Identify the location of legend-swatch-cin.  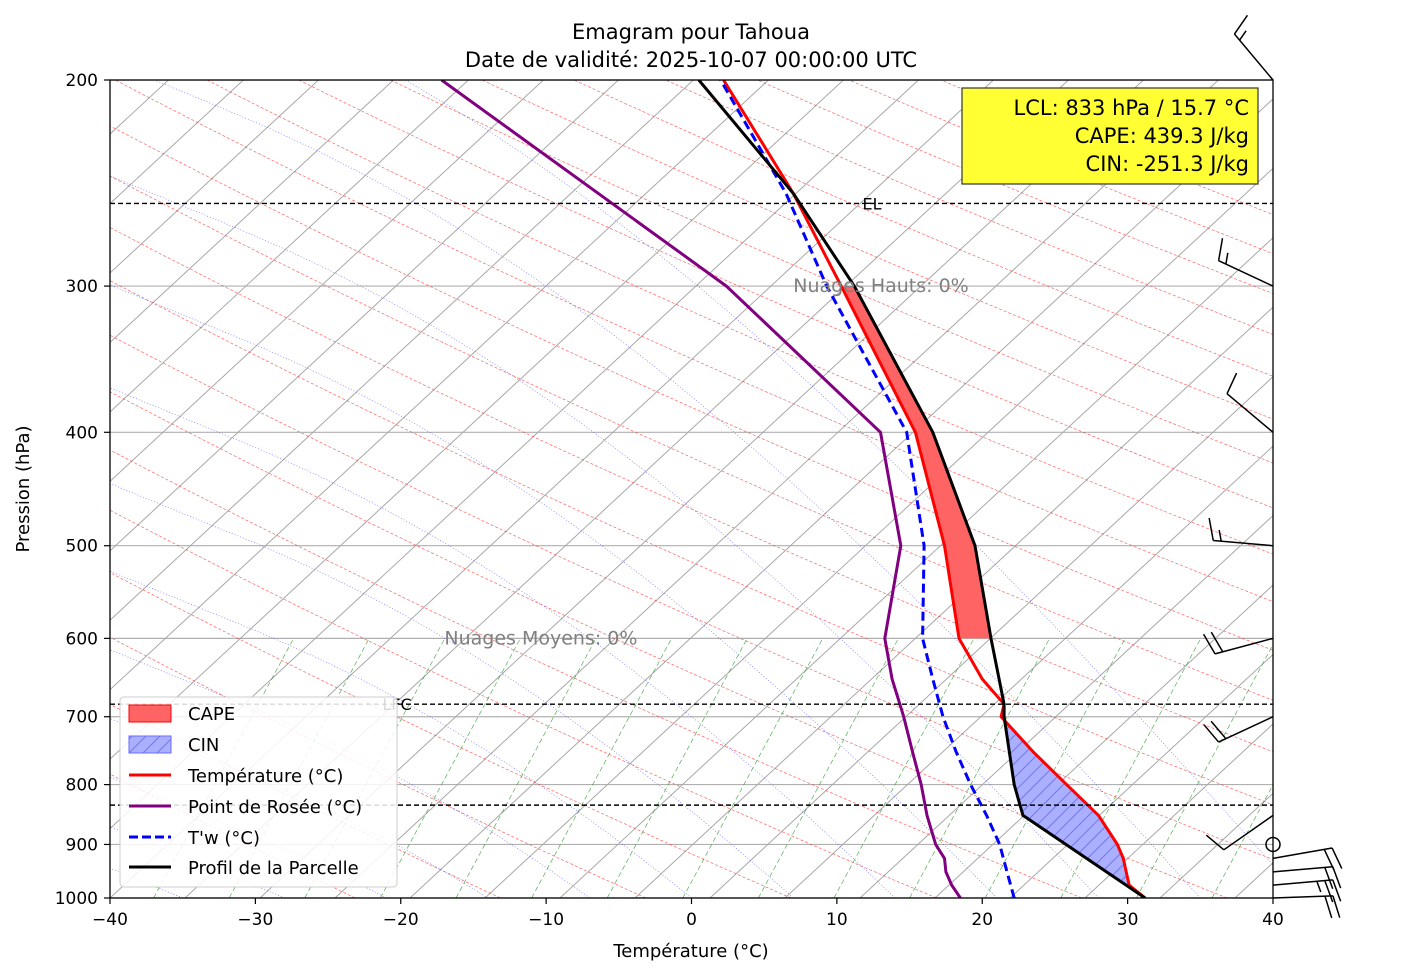
(150, 744).